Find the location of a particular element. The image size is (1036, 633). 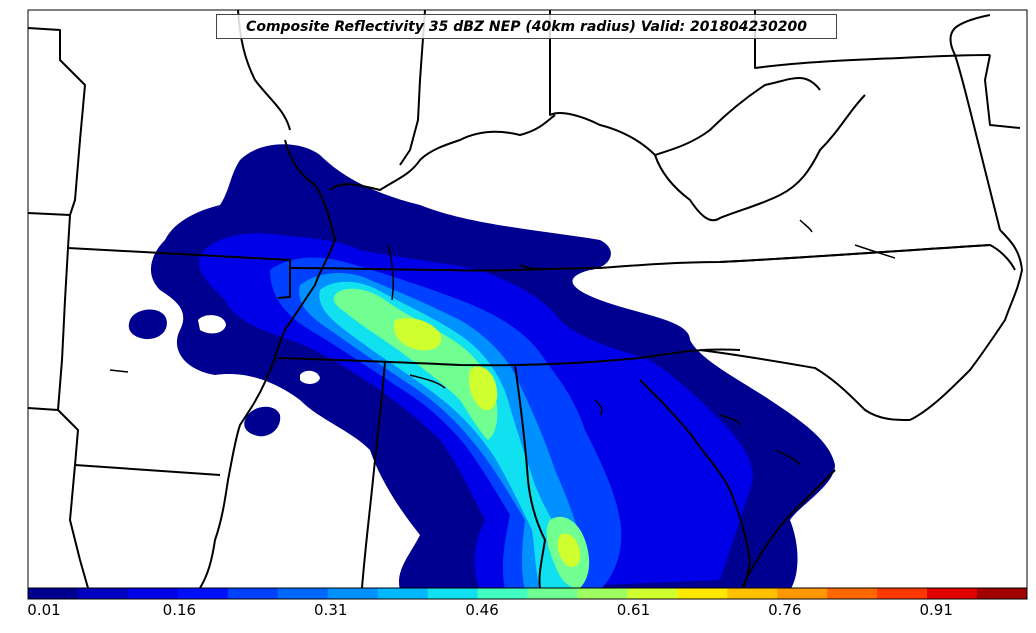

prob-level-green is located at coordinates (415, 364).